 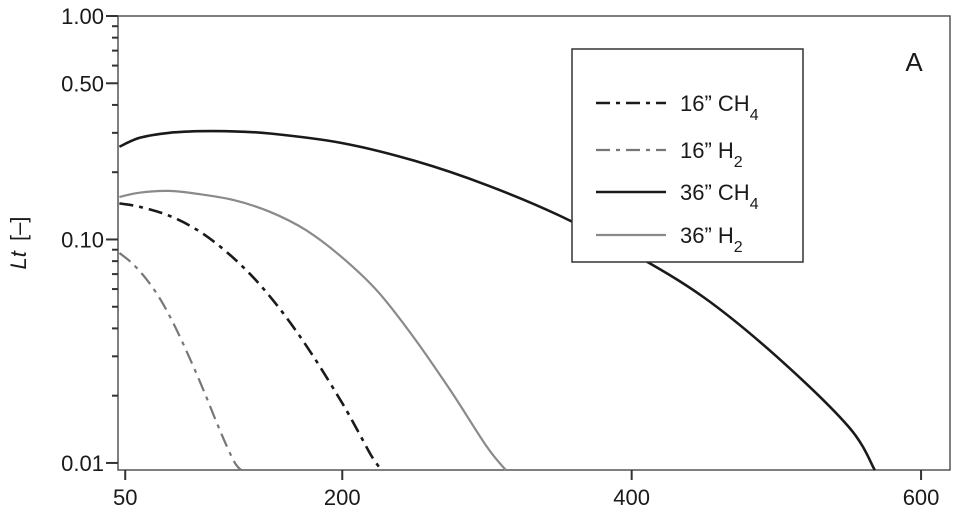 I want to click on x-tick-label: 50, so click(x=125, y=497).